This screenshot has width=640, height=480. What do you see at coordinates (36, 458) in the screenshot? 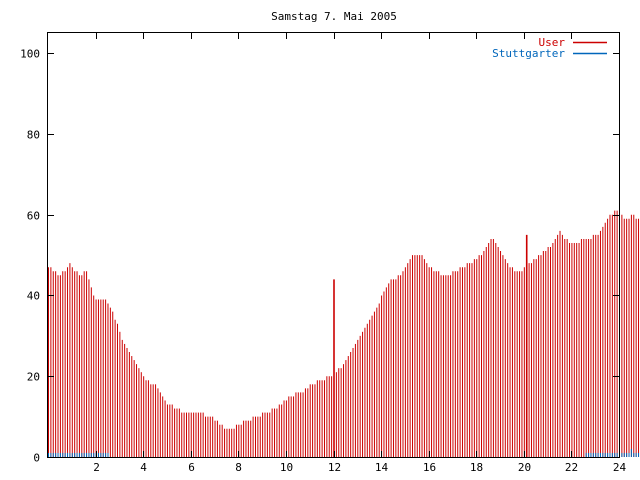
I see `y-tick-label: 0` at bounding box center [36, 458].